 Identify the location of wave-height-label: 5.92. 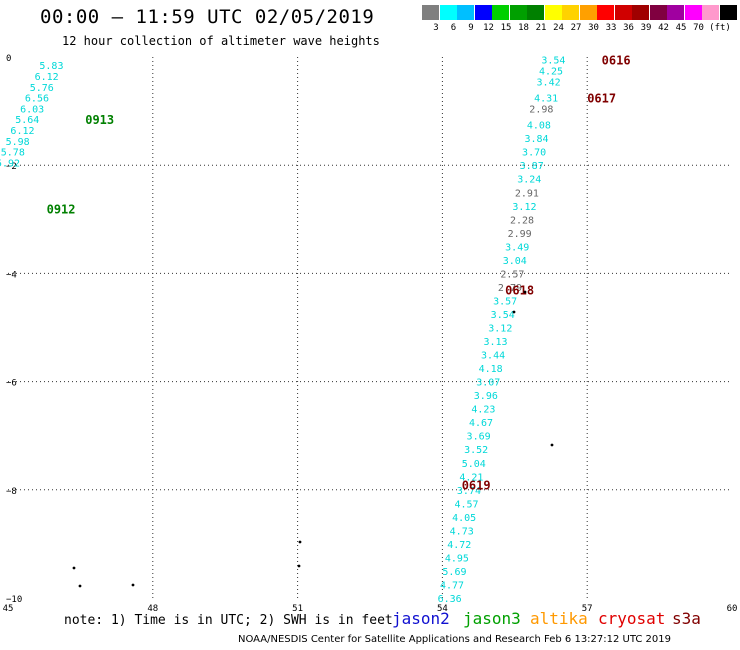
(10, 163).